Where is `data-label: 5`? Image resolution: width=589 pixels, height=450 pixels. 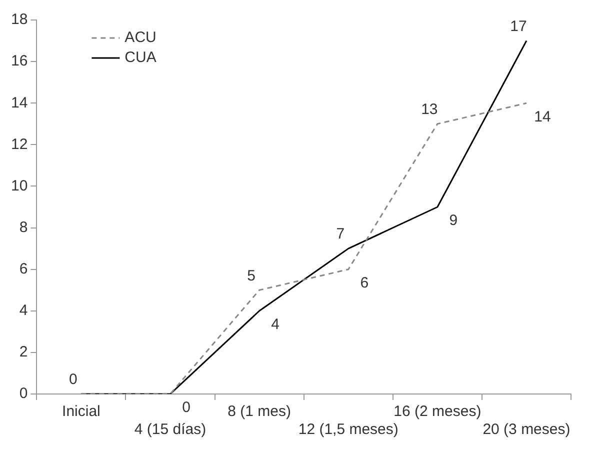
data-label: 5 is located at coordinates (251, 275).